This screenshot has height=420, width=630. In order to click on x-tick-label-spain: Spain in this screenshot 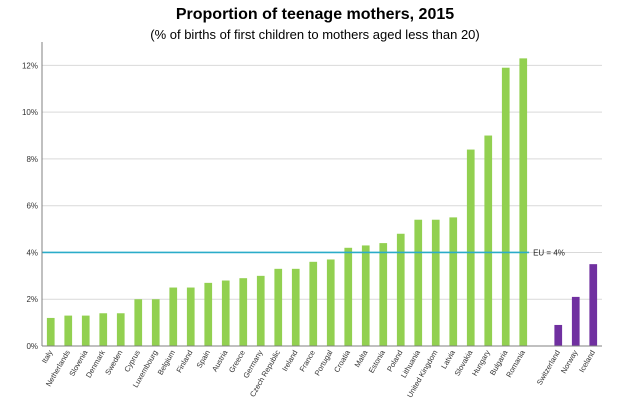, I will do `click(203, 359)`.